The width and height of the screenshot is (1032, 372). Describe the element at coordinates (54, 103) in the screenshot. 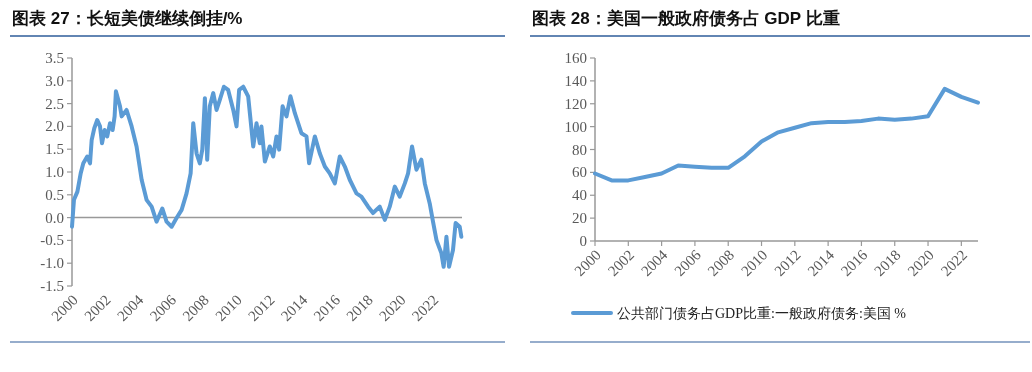

I see `y-tick-label: 2.5` at that location.